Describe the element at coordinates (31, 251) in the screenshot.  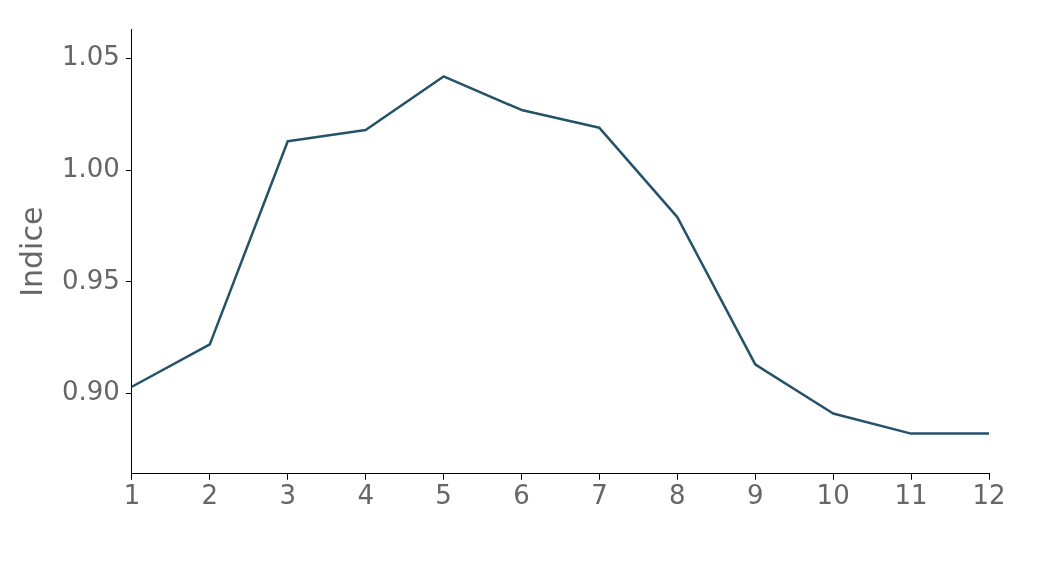
I see `y-axis-title: Indice` at that location.